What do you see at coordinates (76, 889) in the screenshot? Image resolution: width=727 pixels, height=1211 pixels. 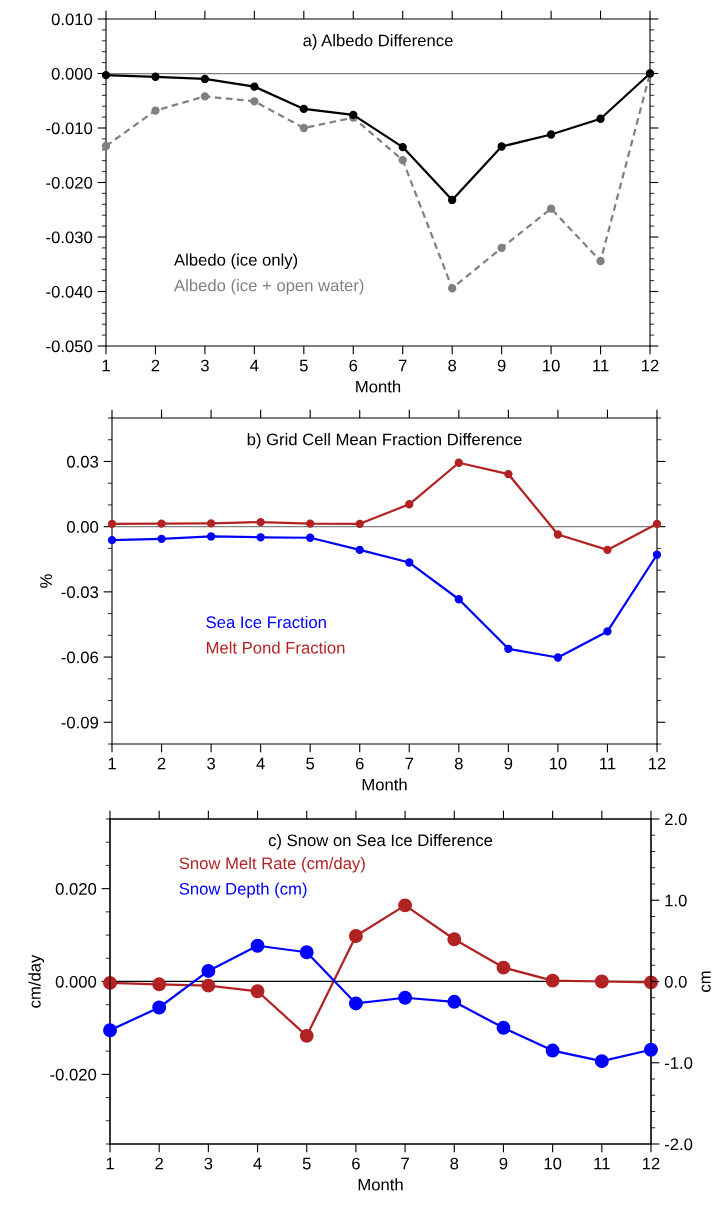 I see `y-tick-label: 0.020` at bounding box center [76, 889].